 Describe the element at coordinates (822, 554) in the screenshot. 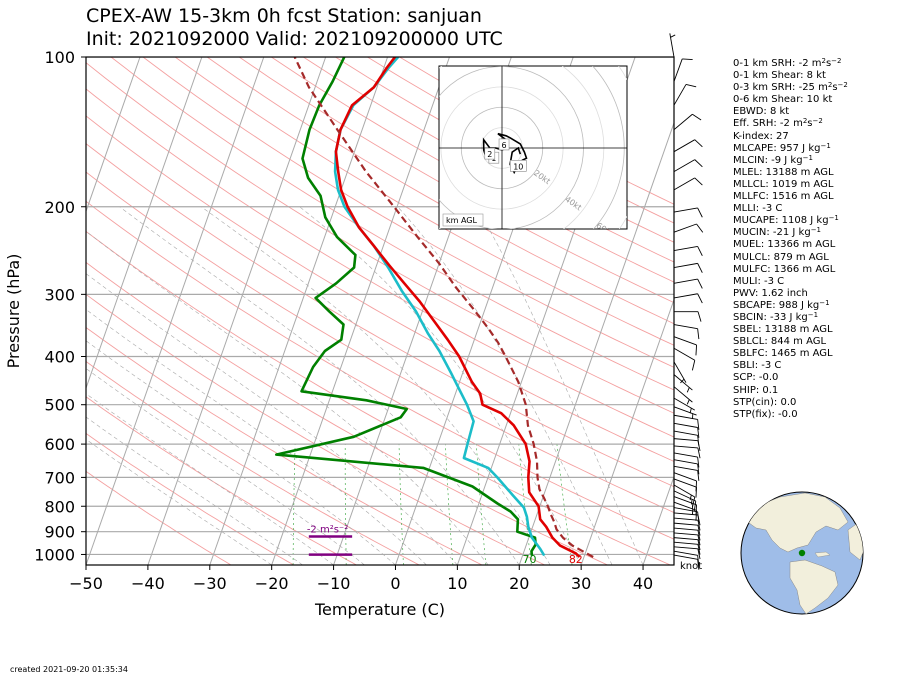

I see `caribbean-islands` at that location.